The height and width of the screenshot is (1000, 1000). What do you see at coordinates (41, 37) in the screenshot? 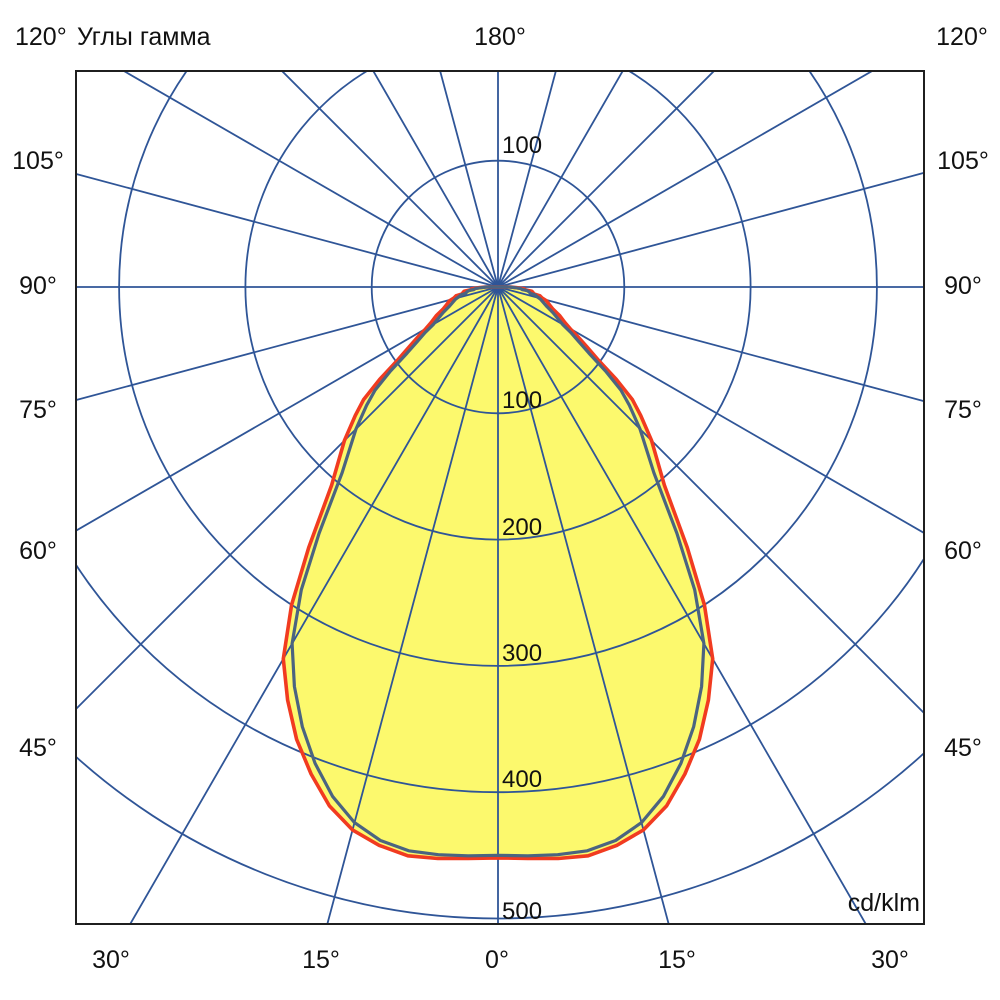
I see `gamma-label-top-left-120: 120°` at bounding box center [41, 37].